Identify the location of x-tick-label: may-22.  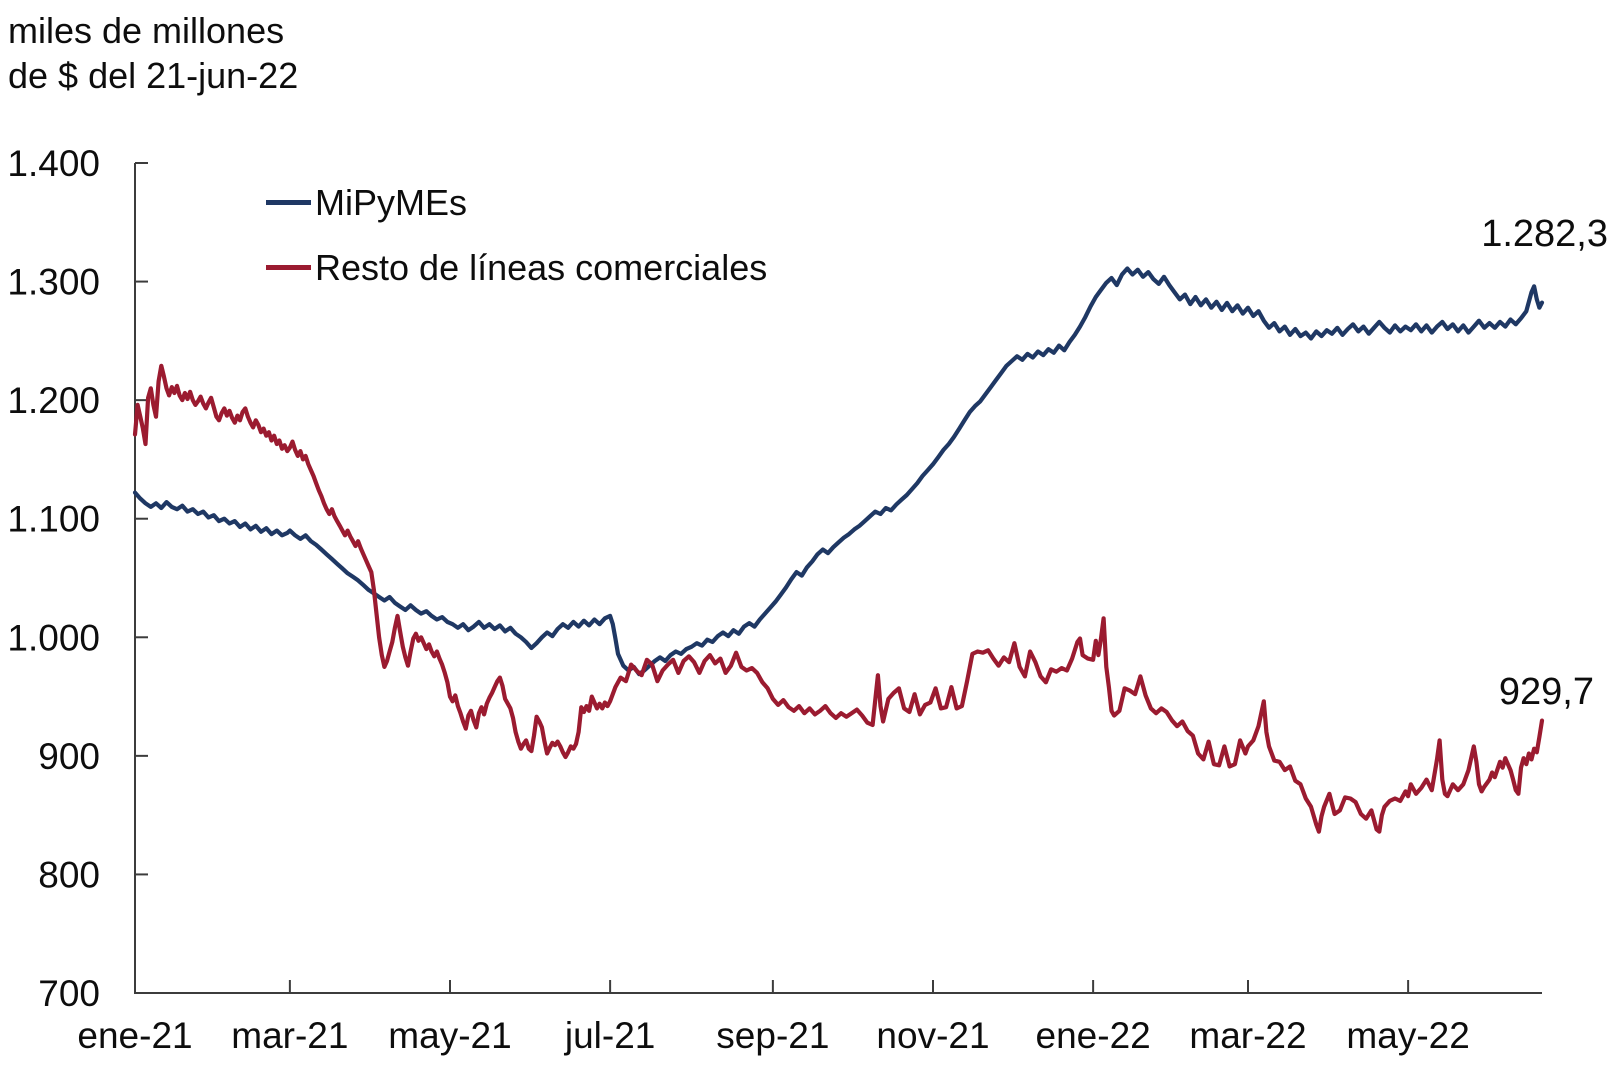
(1407, 1035).